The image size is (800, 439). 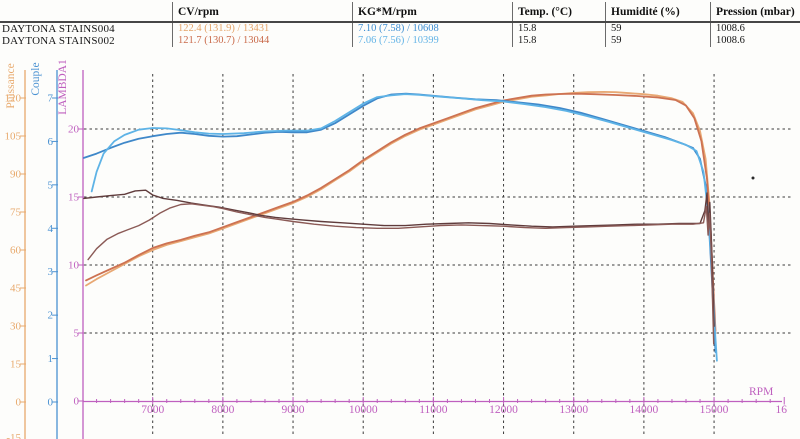 What do you see at coordinates (293, 410) in the screenshot?
I see `x-tick-label: 9000` at bounding box center [293, 410].